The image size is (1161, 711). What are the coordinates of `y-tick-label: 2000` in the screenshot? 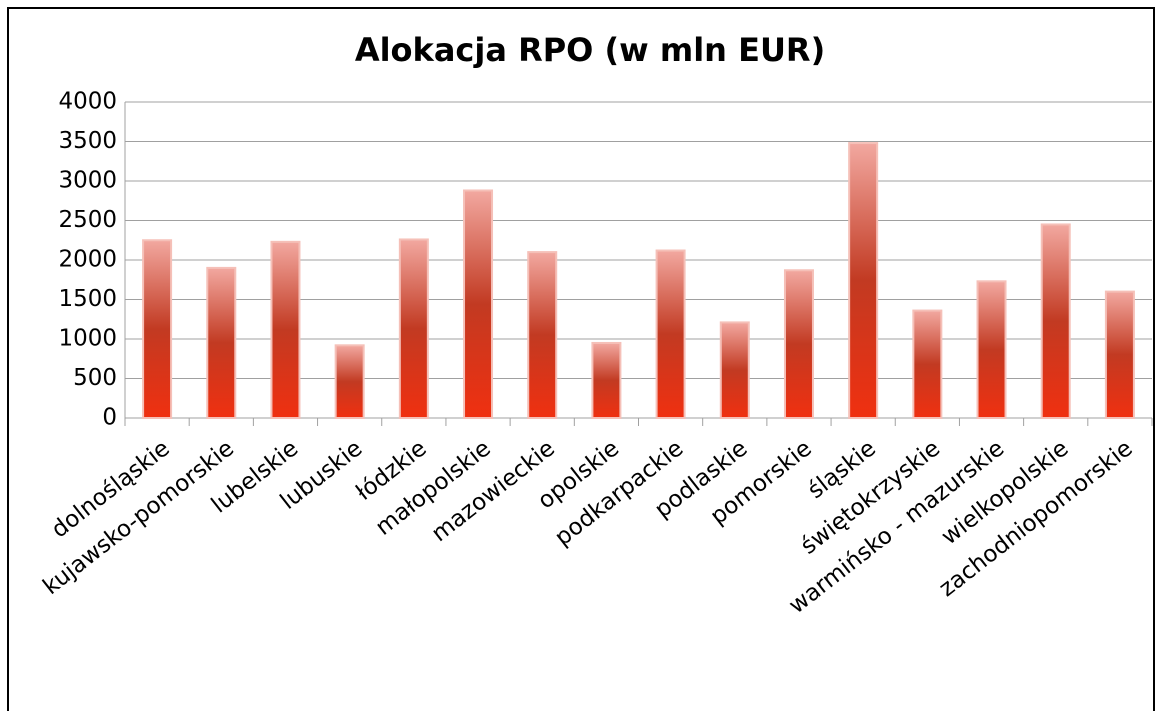 It's located at (87, 260).